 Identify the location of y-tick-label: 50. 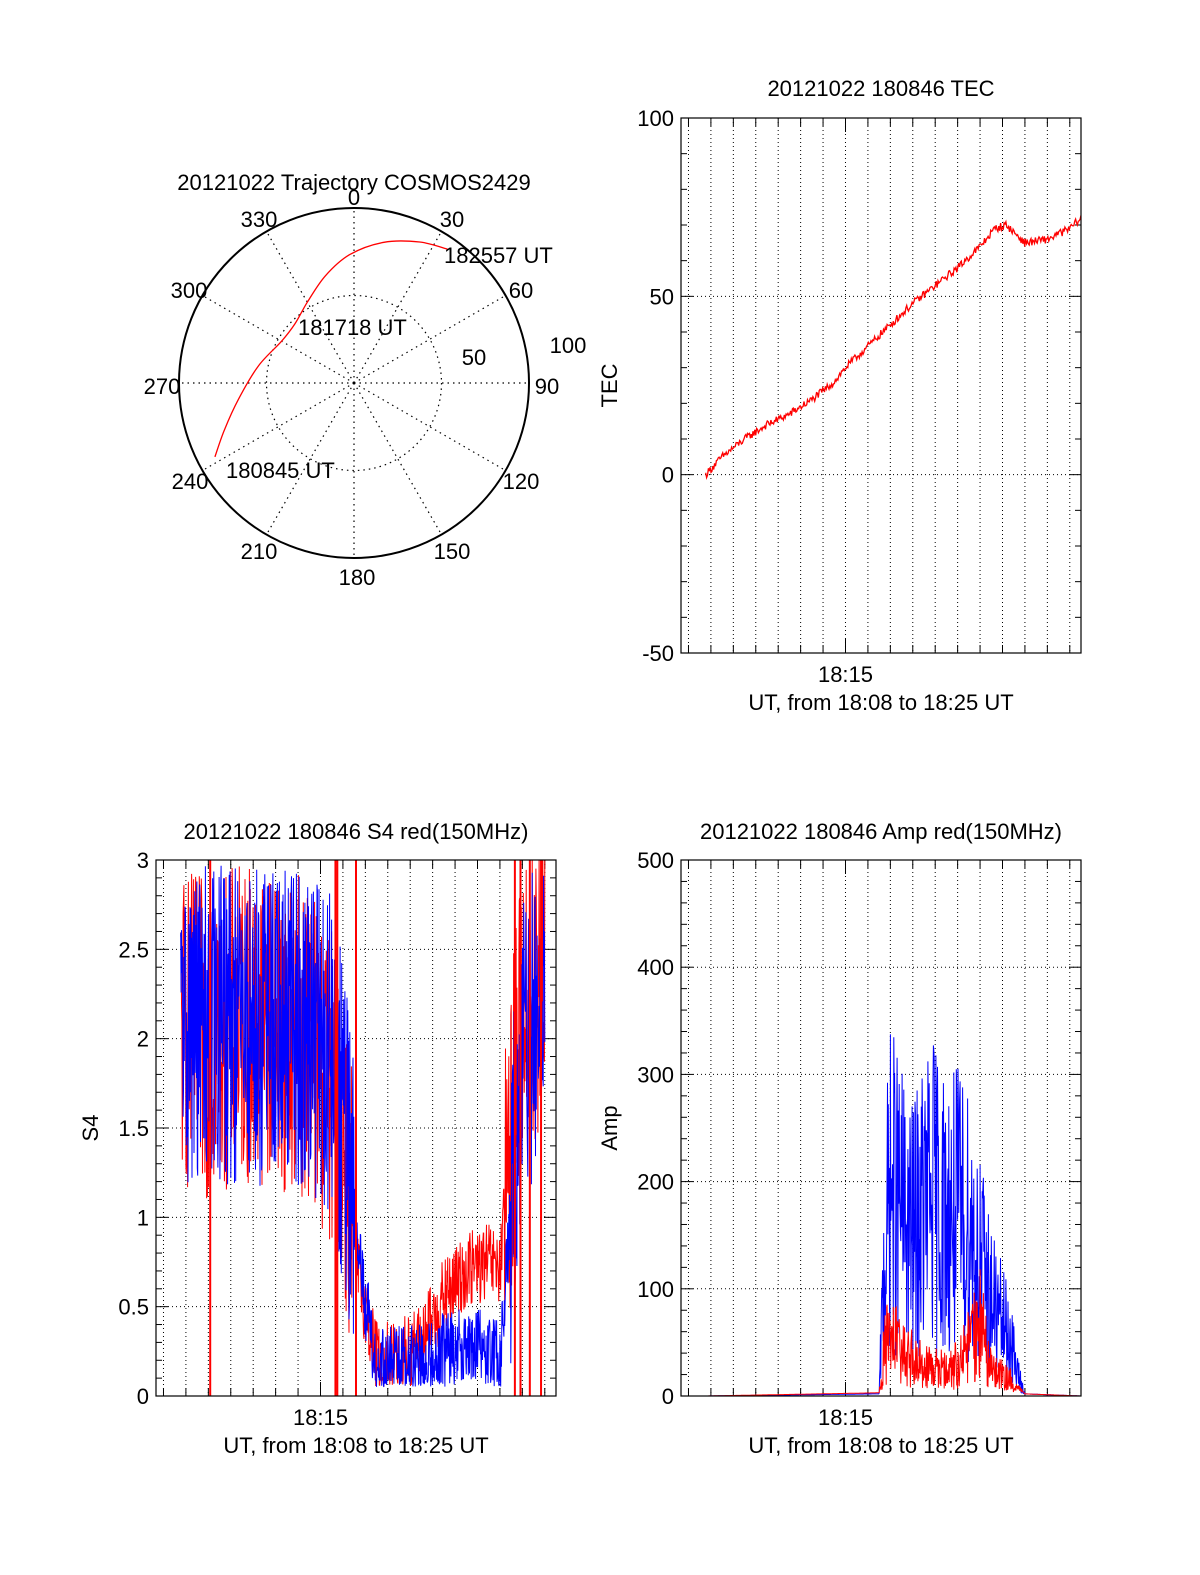
(662, 296).